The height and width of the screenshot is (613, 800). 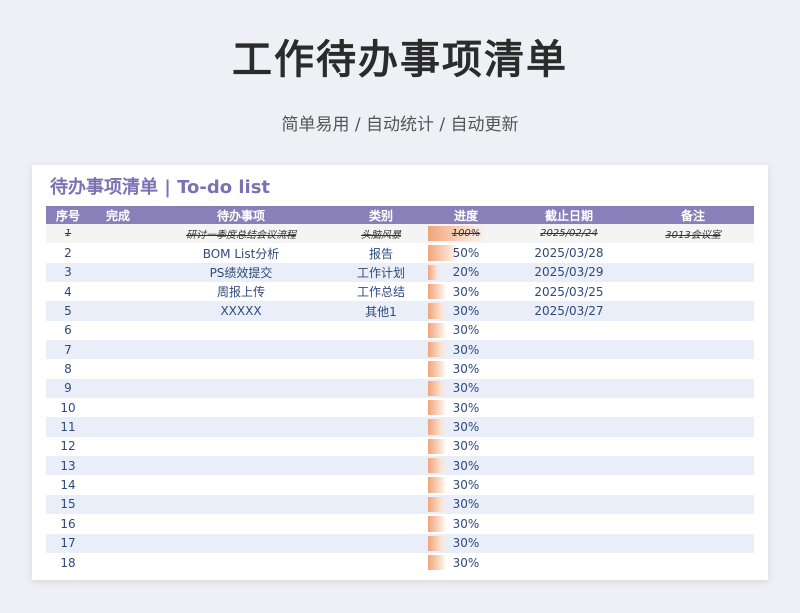 I want to click on category-cell: 报告, so click(x=380, y=253).